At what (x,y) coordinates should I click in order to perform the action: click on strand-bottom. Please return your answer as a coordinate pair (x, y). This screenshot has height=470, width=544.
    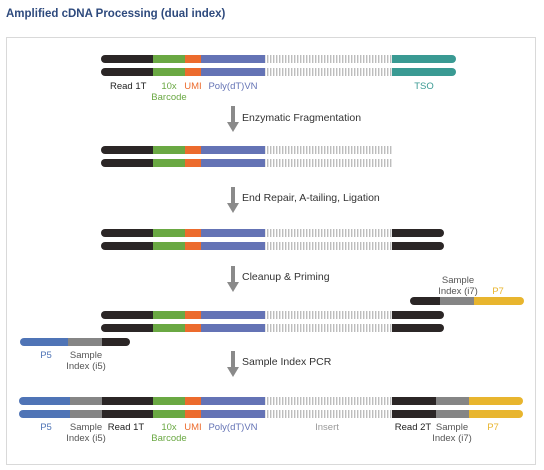
    Looking at the image, I should click on (278, 72).